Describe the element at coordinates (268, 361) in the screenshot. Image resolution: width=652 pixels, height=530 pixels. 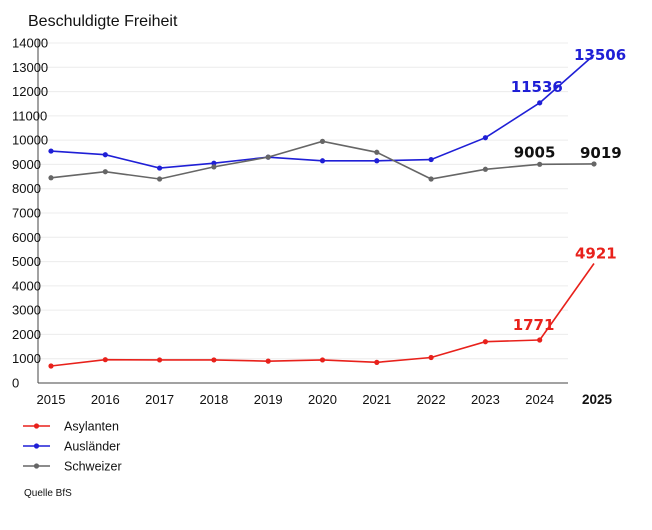
I see `data-point-asylanten-2019` at that location.